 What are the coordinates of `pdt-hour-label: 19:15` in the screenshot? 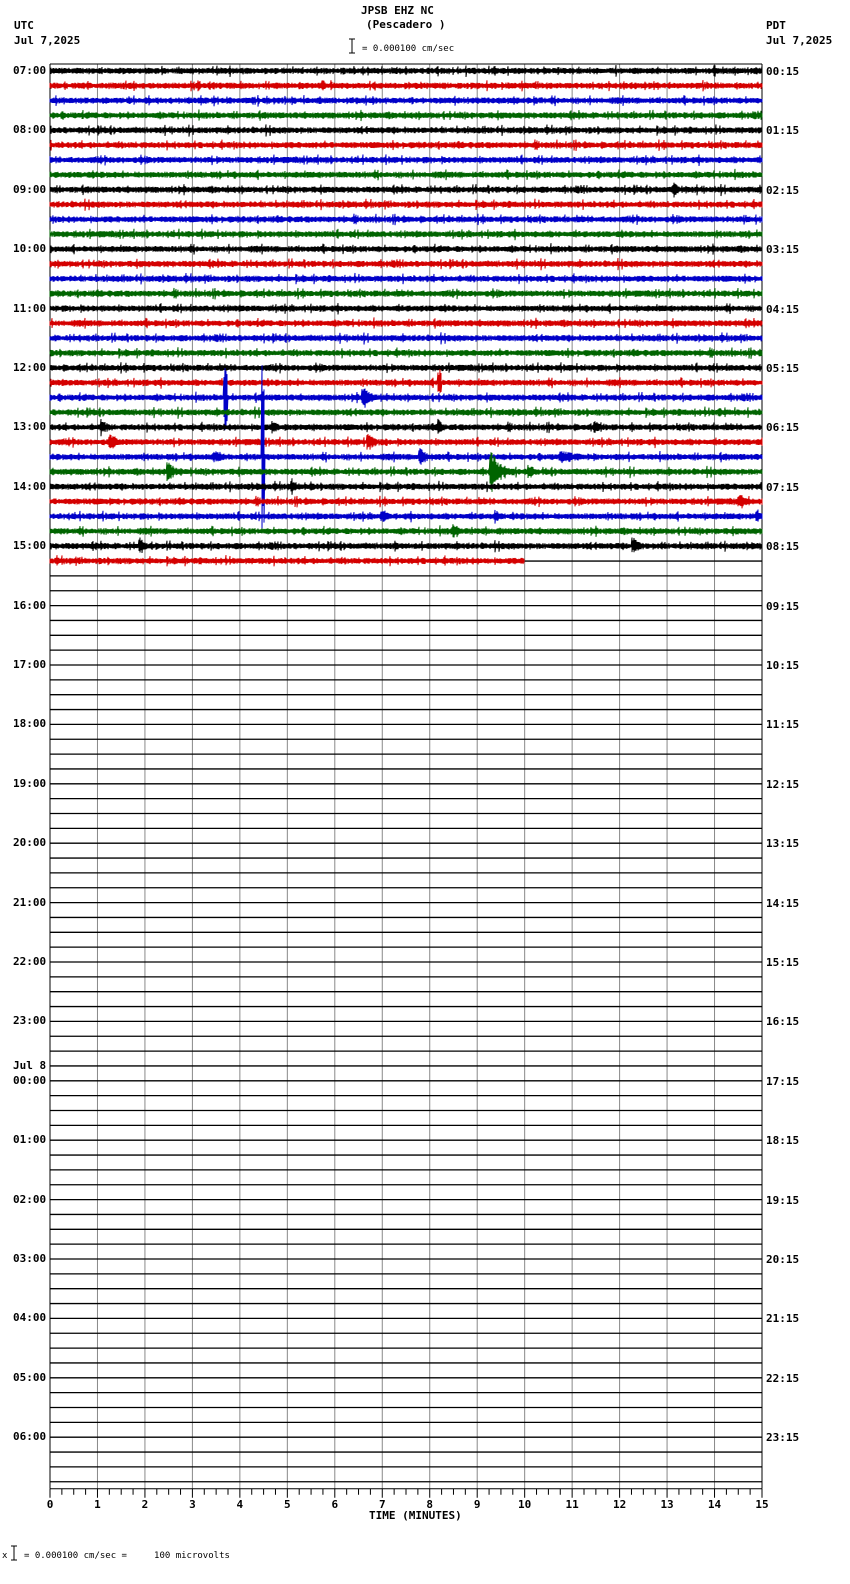 It's located at (783, 1200).